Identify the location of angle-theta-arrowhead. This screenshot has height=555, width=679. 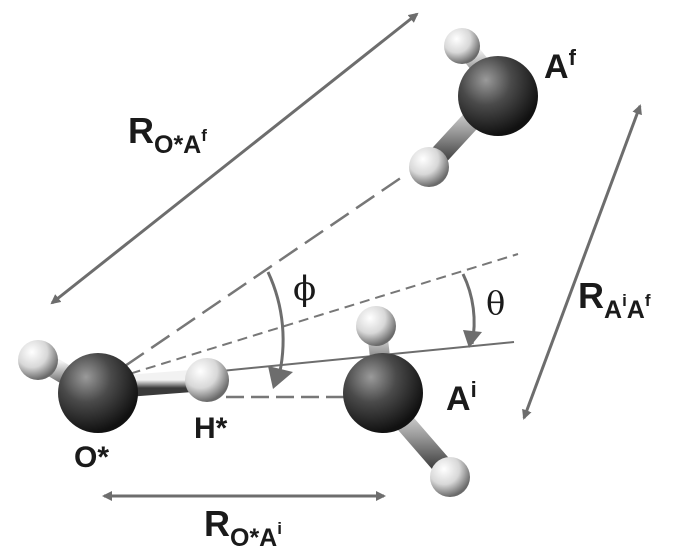
(472, 339).